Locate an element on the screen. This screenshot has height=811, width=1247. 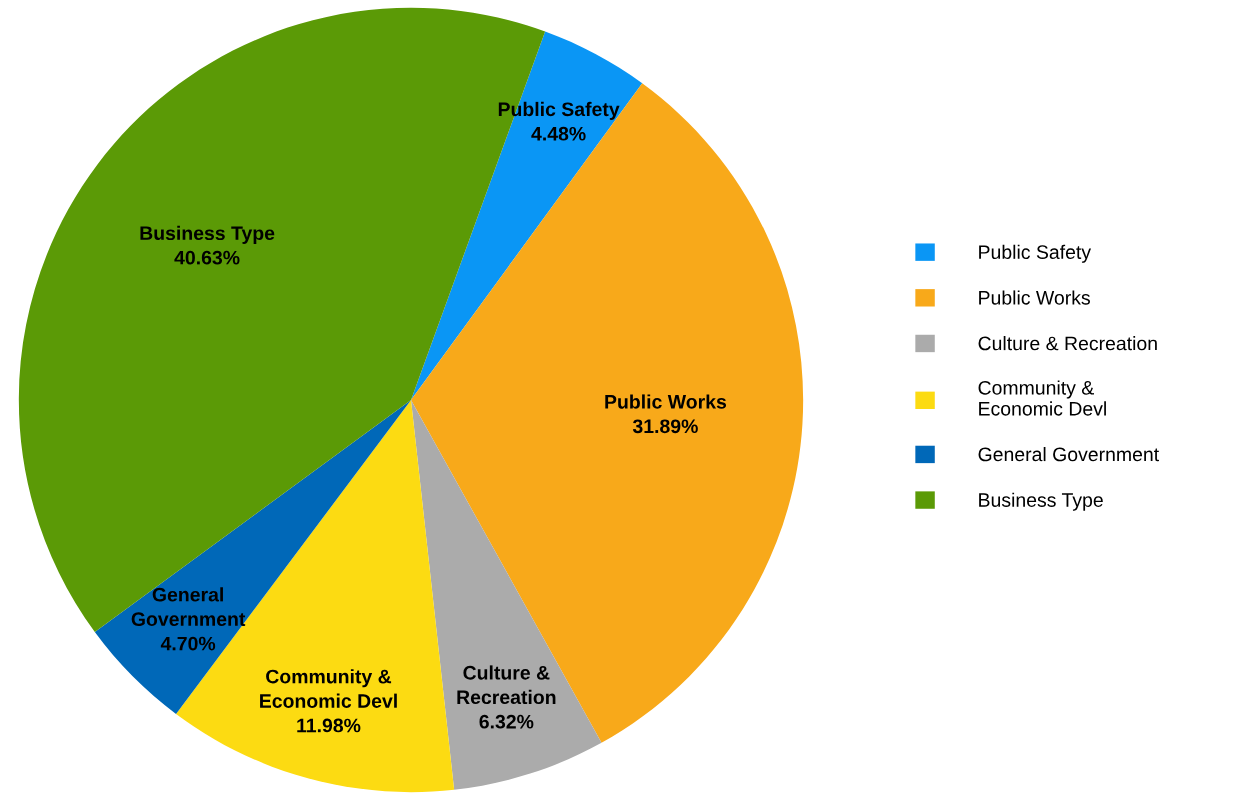
legend-label: General Government is located at coordinates (1068, 454).